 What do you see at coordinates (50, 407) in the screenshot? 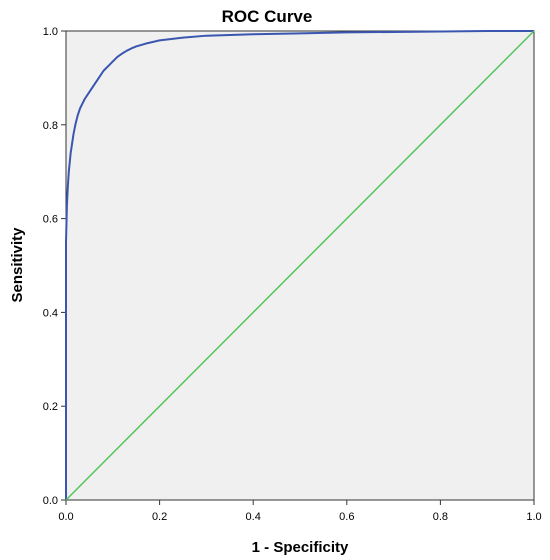
I see `y-tick-label: 0.2` at bounding box center [50, 407].